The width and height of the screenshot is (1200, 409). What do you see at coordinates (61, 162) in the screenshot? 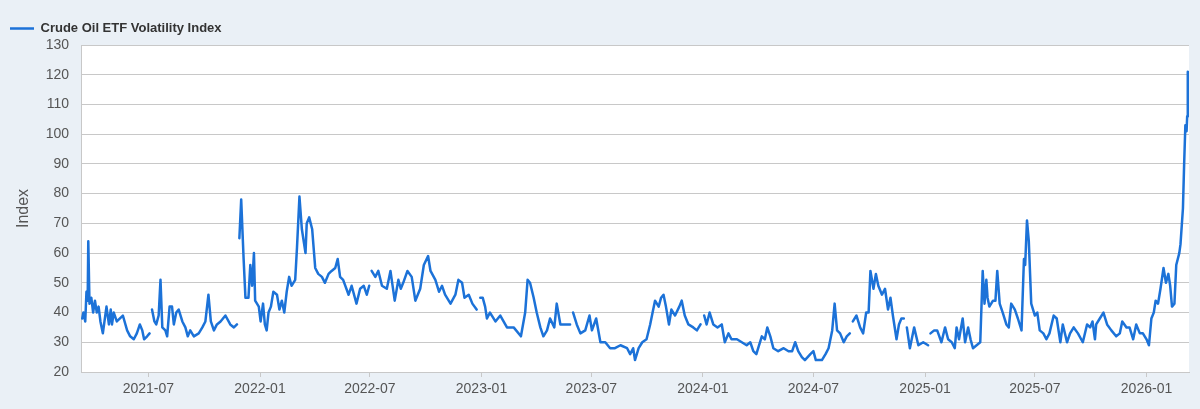
I see `y-tick-label: 90` at bounding box center [61, 162].